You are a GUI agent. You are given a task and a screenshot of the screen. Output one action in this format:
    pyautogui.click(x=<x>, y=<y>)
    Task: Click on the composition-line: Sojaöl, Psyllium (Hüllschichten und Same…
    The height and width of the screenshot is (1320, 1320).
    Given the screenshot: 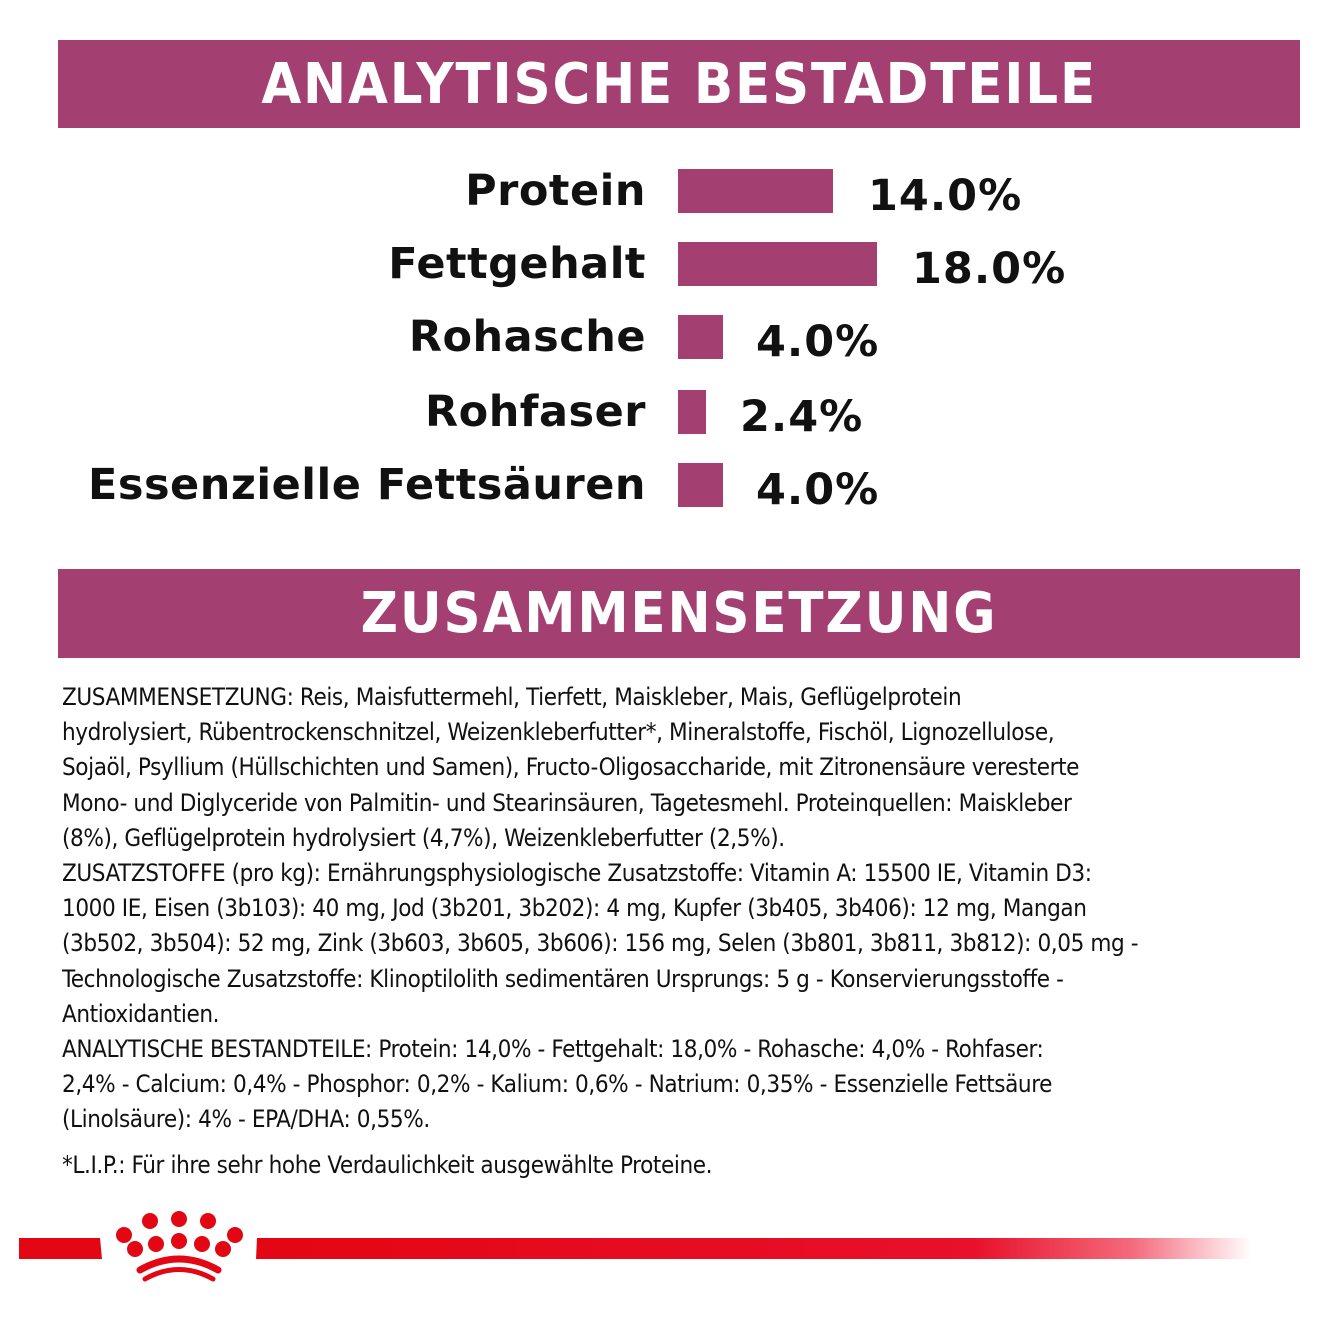 What is the action you would take?
    pyautogui.click(x=571, y=767)
    